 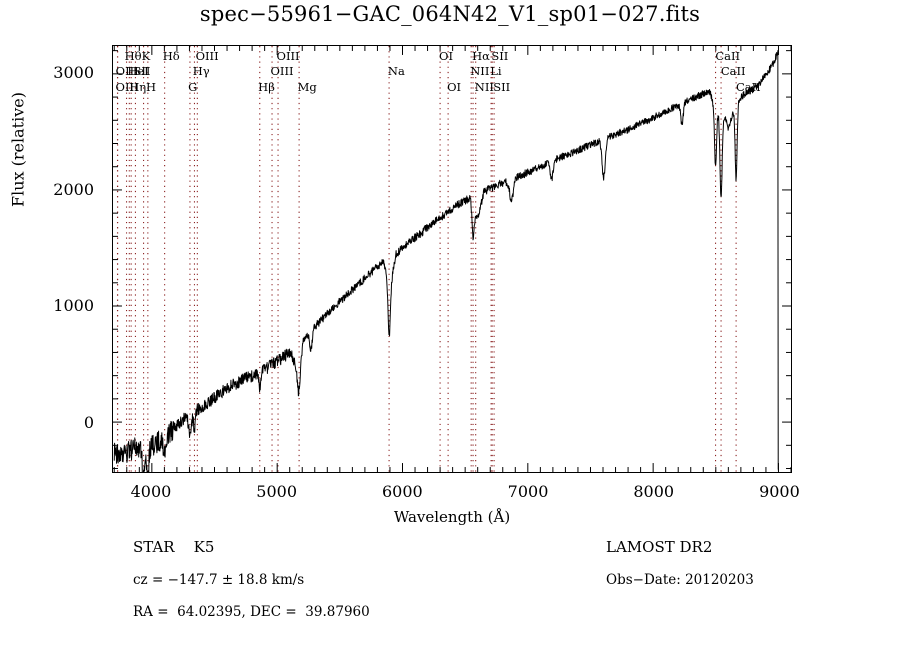 I want to click on line-label-H-6563: Hα, so click(x=481, y=56).